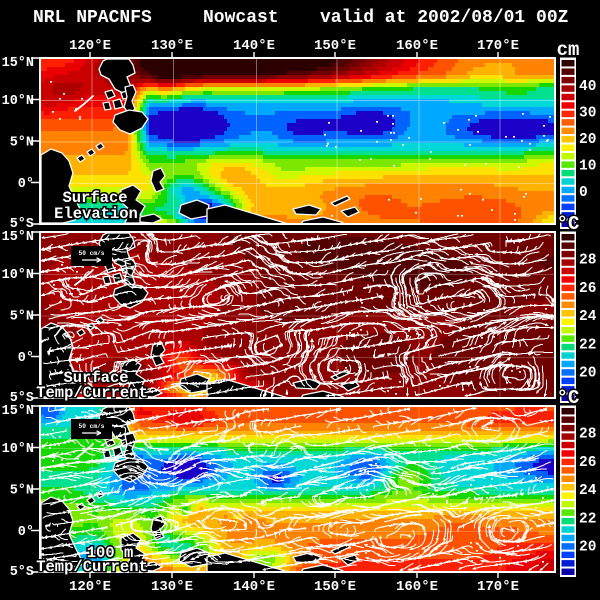 The width and height of the screenshot is (600, 600). Describe the element at coordinates (241, 18) in the screenshot. I see `svg-text: Nowcast` at that location.